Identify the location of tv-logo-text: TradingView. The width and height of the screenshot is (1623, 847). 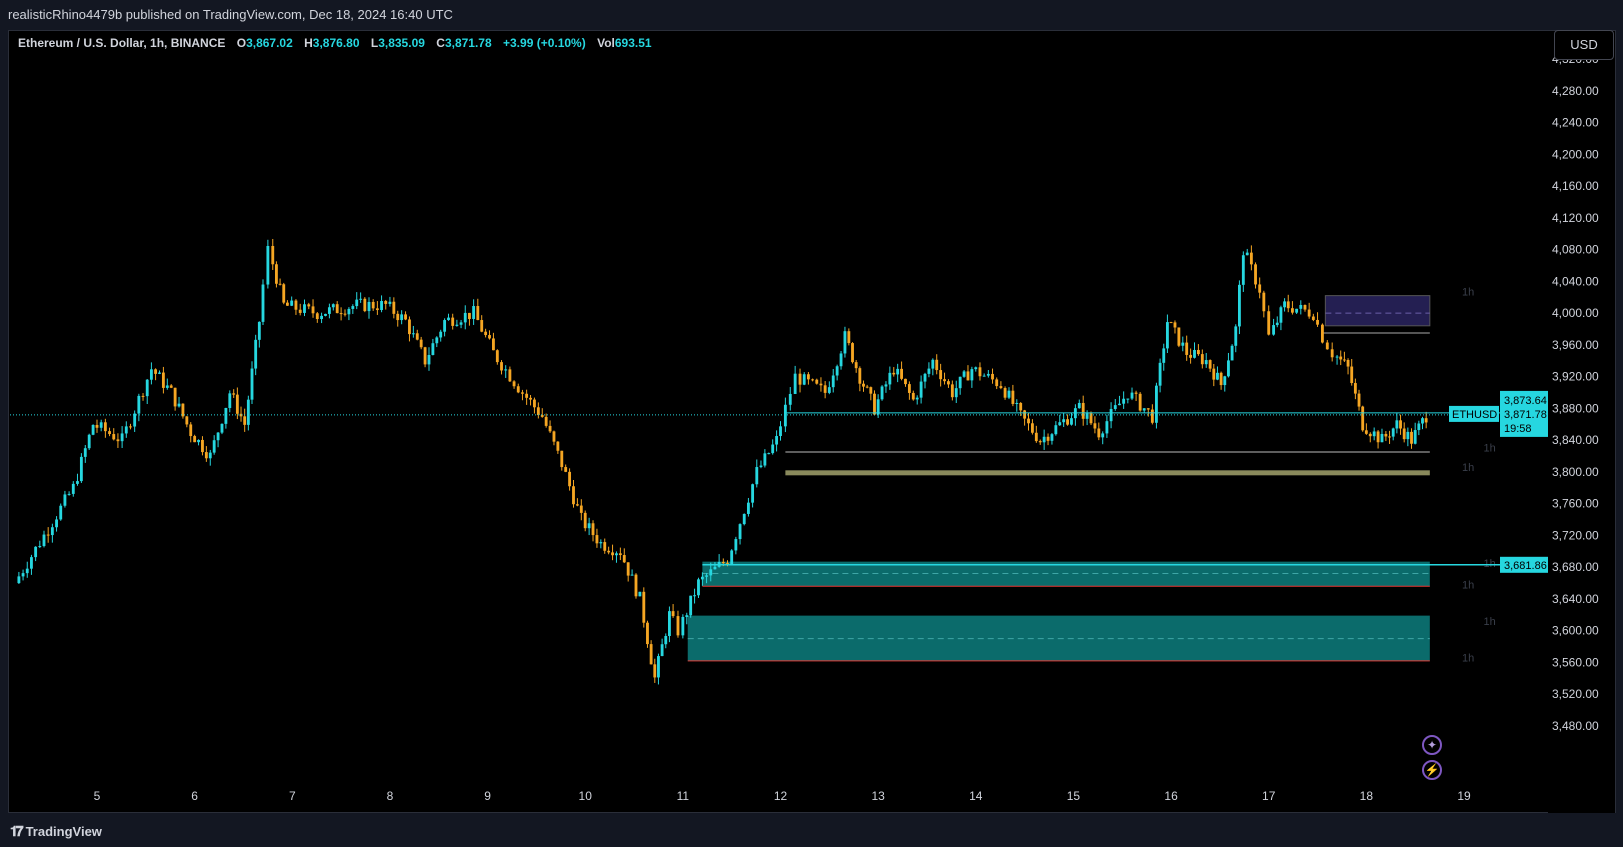
(63, 831).